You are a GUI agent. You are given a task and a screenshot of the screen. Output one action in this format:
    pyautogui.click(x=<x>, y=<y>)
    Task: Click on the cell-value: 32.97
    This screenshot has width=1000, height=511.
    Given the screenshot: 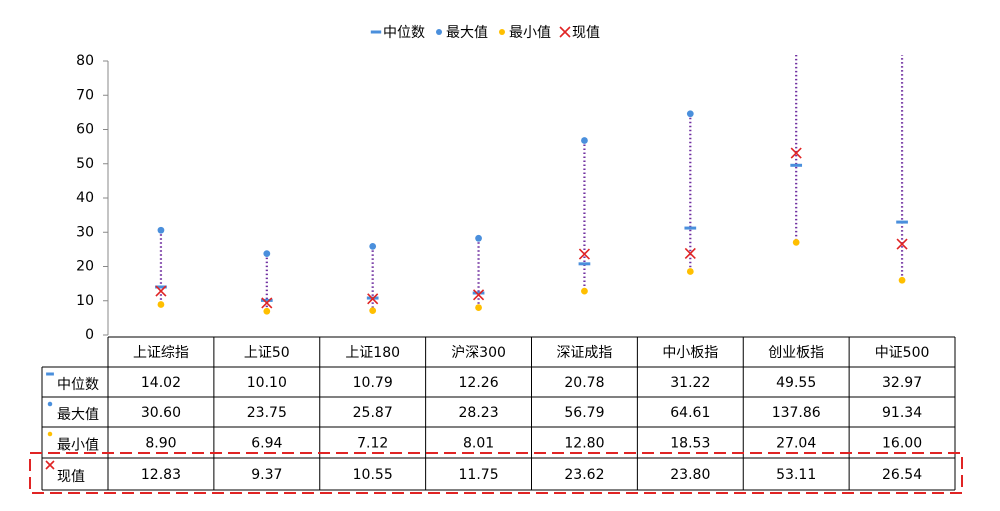 What is the action you would take?
    pyautogui.click(x=902, y=383)
    